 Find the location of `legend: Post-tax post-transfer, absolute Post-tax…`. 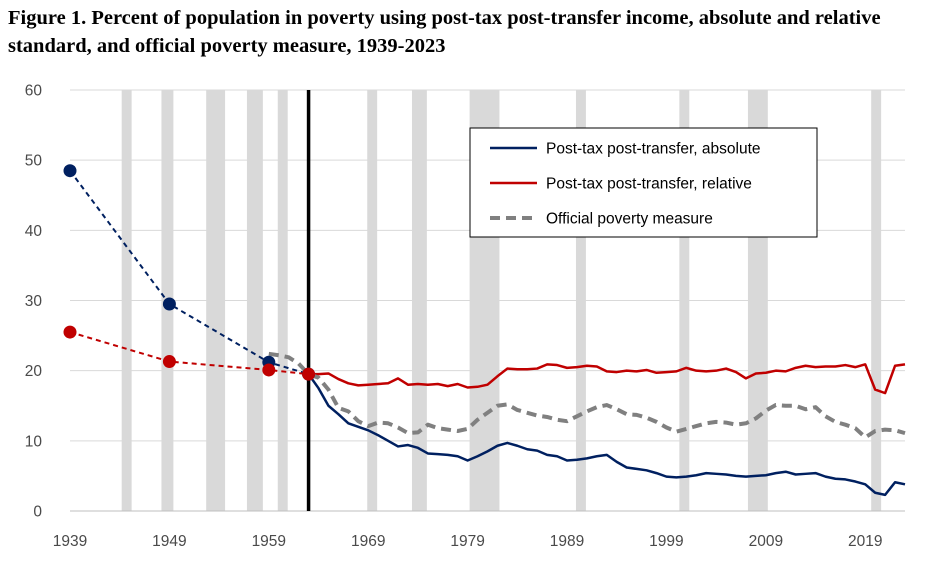

legend: Post-tax post-transfer, absolute Post-tax… is located at coordinates (643, 182).